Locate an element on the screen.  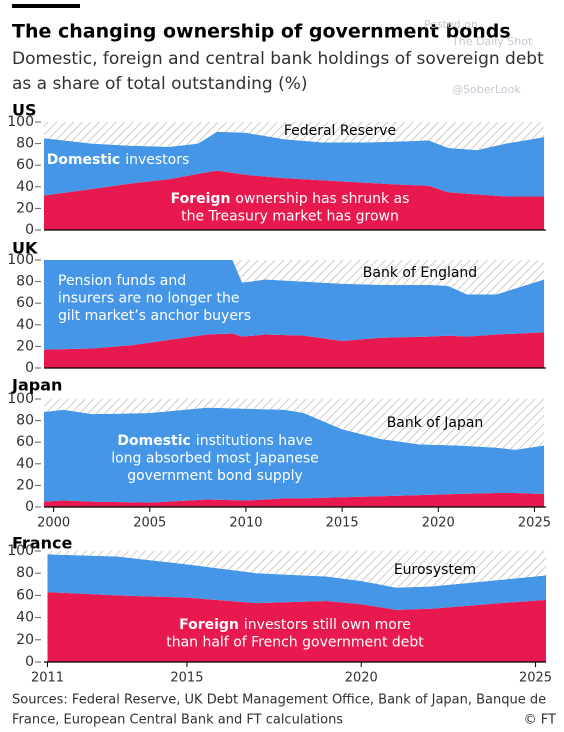
title-bar is located at coordinates (46, 6).